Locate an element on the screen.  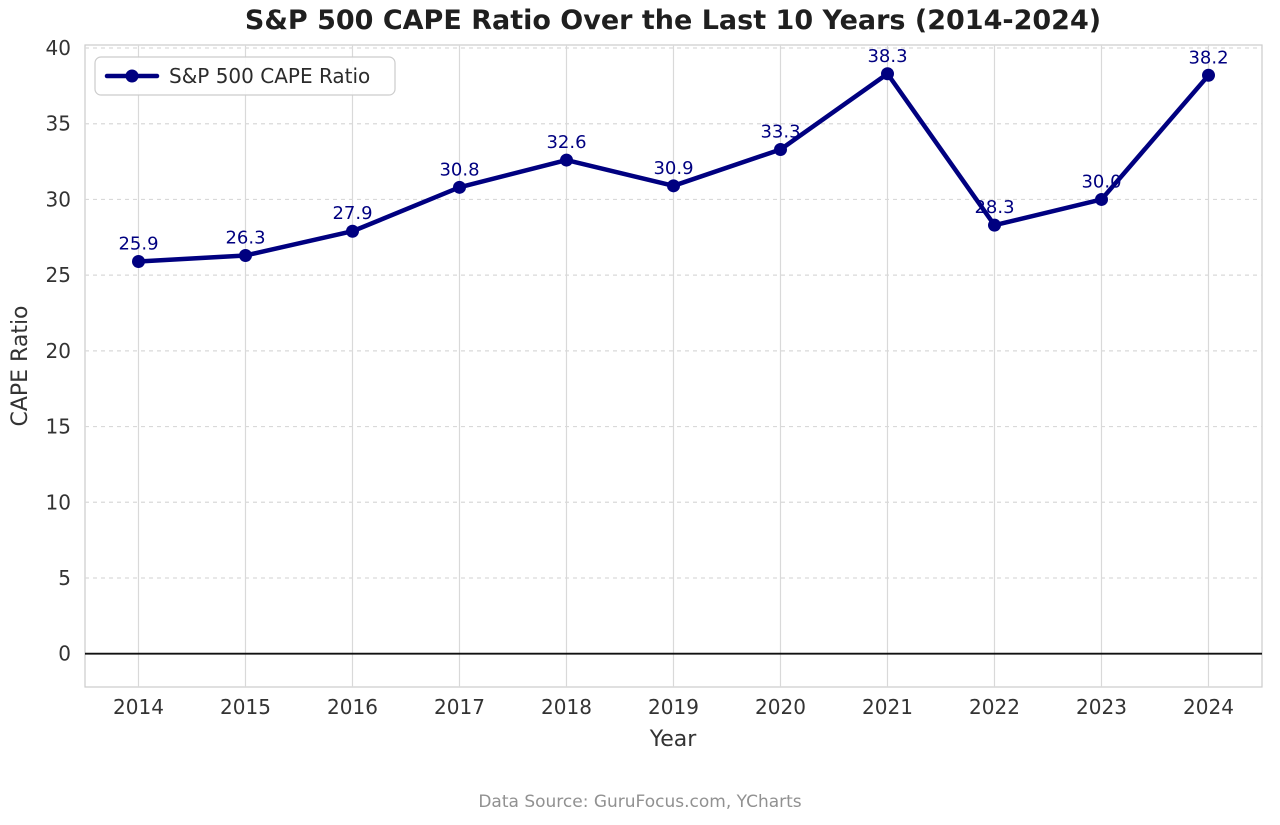
y-tick-label: 0 is located at coordinates (64, 654).